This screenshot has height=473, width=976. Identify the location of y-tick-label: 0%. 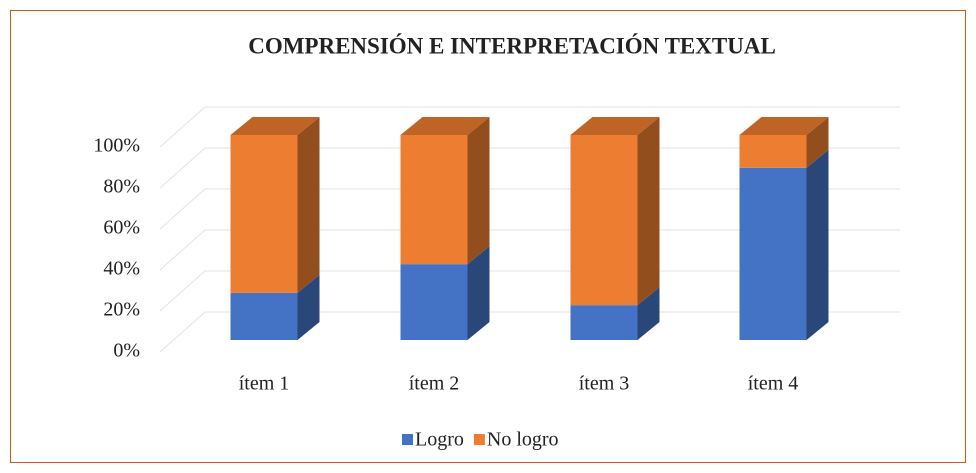
(126, 351).